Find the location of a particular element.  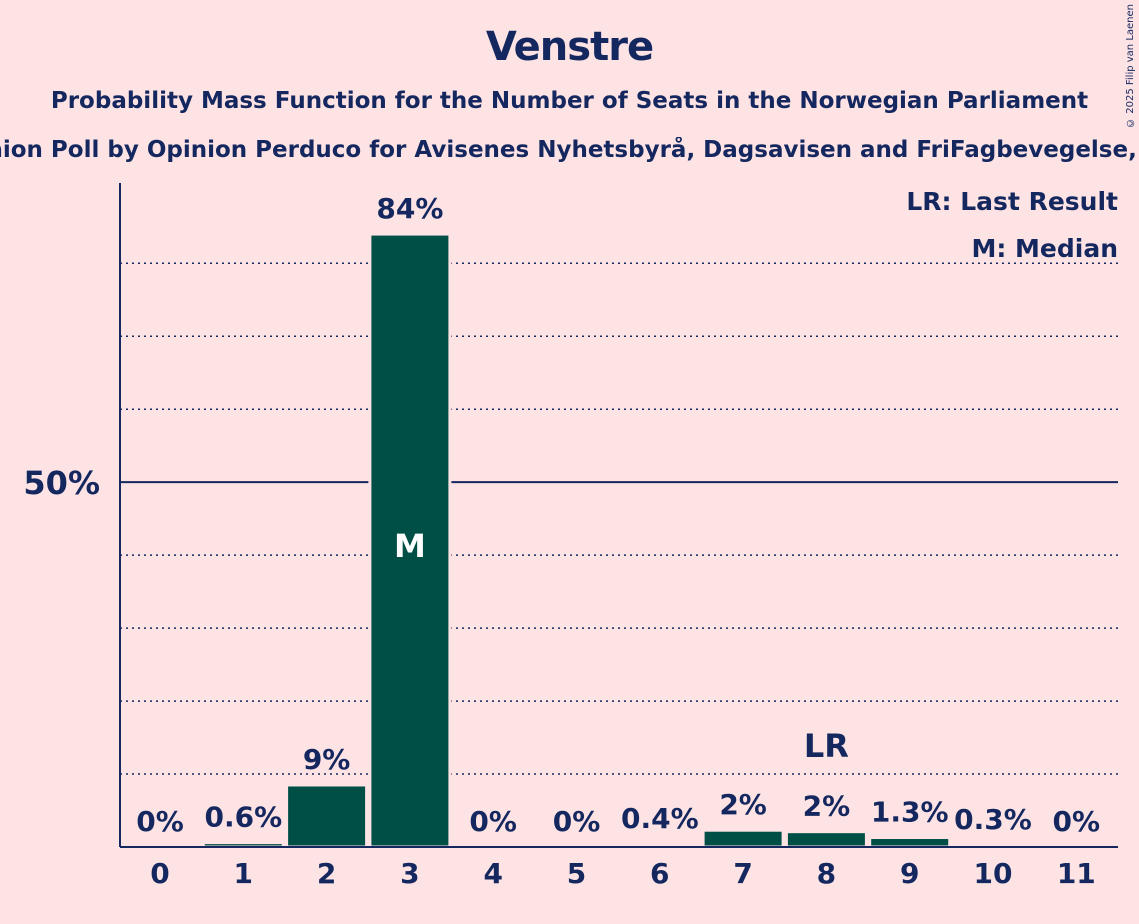

x-tick-label: 2 is located at coordinates (326, 873).